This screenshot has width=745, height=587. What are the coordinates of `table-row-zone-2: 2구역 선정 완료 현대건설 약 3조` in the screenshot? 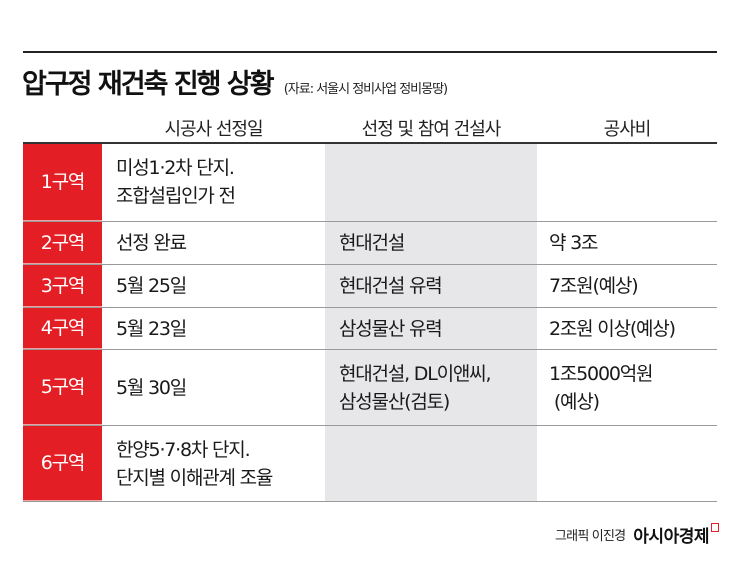 It's located at (370, 243).